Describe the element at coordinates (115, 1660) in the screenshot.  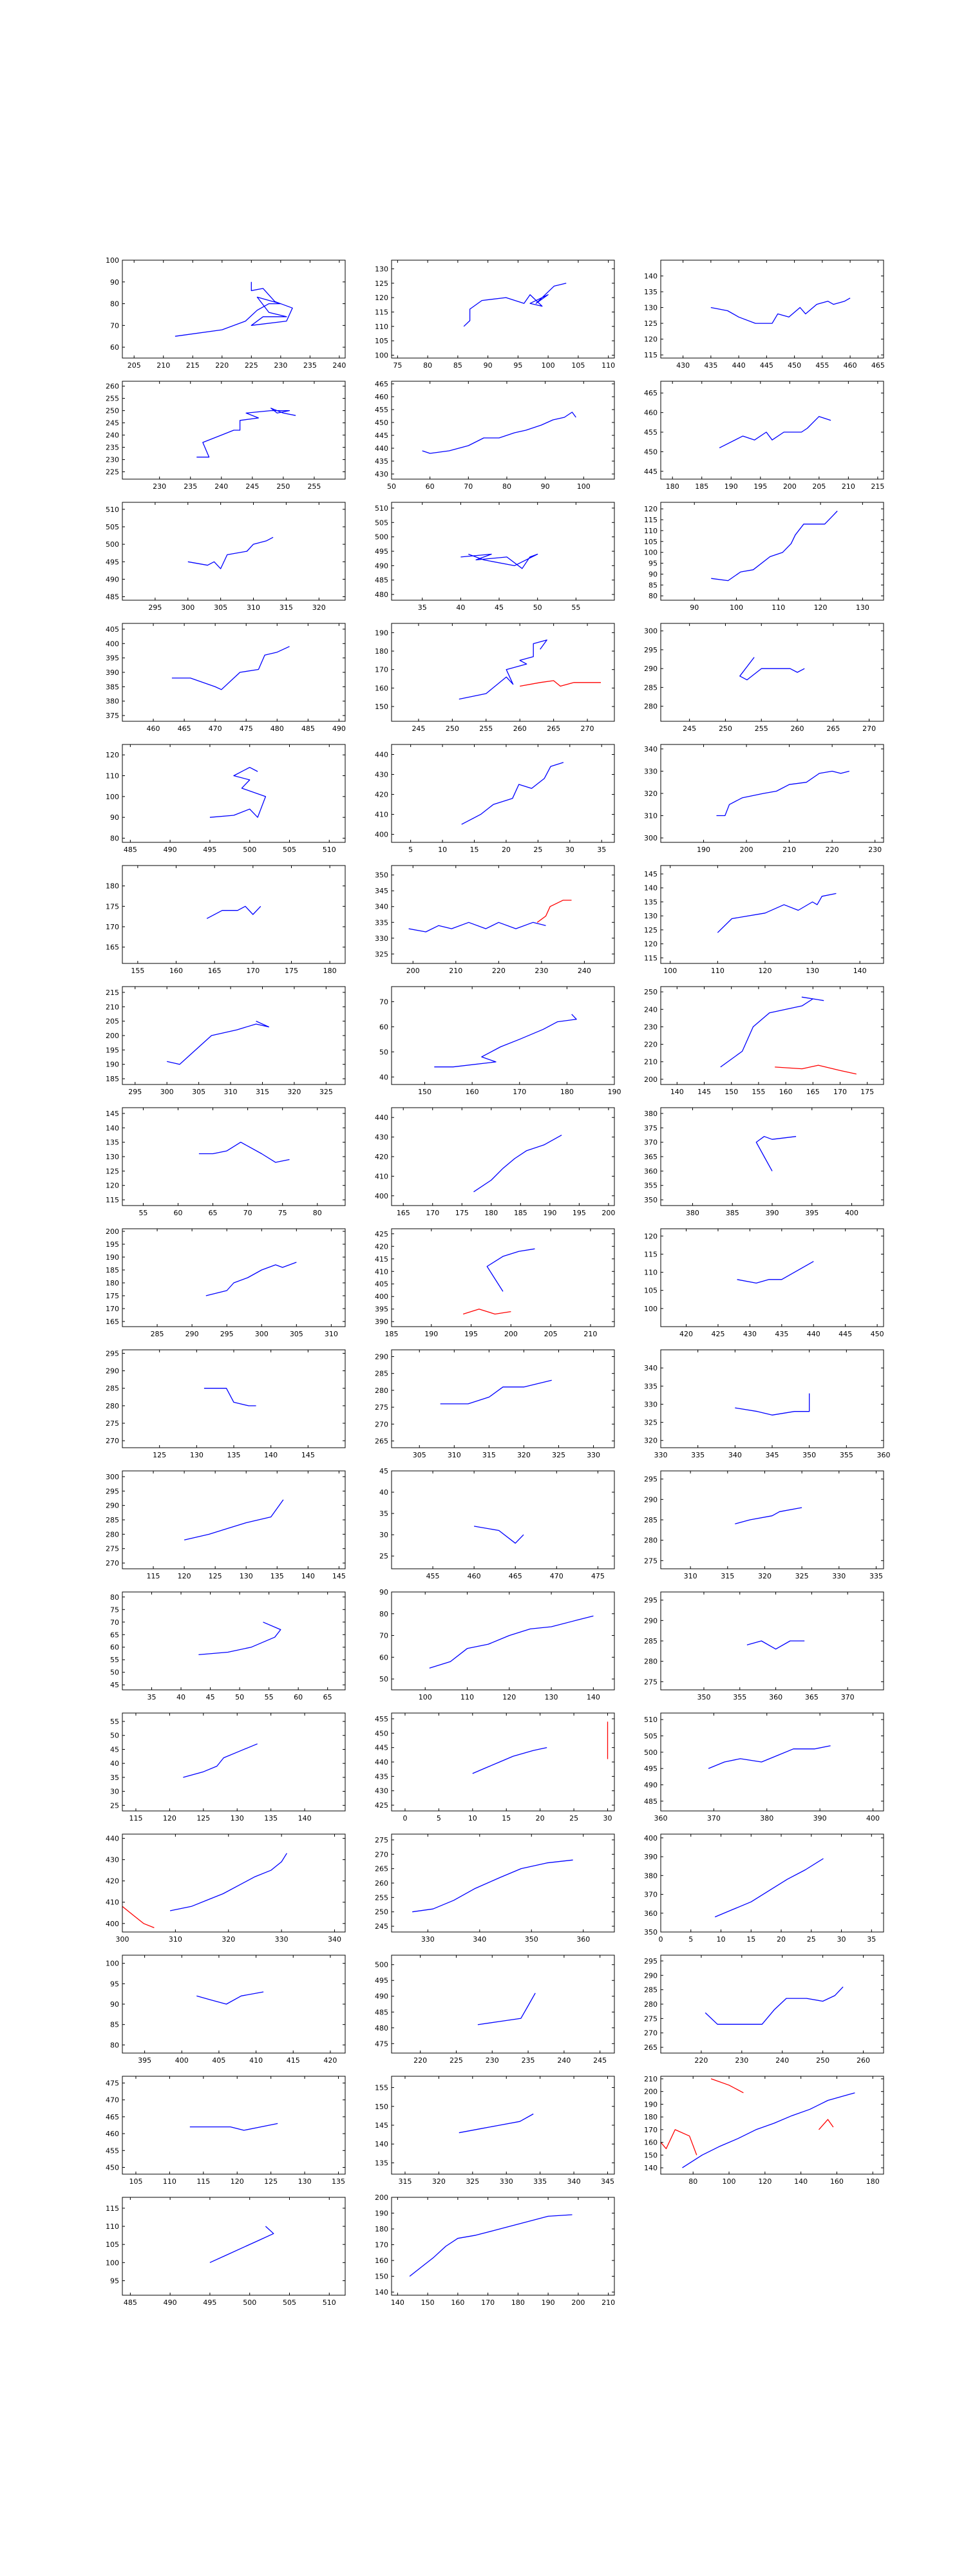
I see `y-tick-label: 55` at that location.